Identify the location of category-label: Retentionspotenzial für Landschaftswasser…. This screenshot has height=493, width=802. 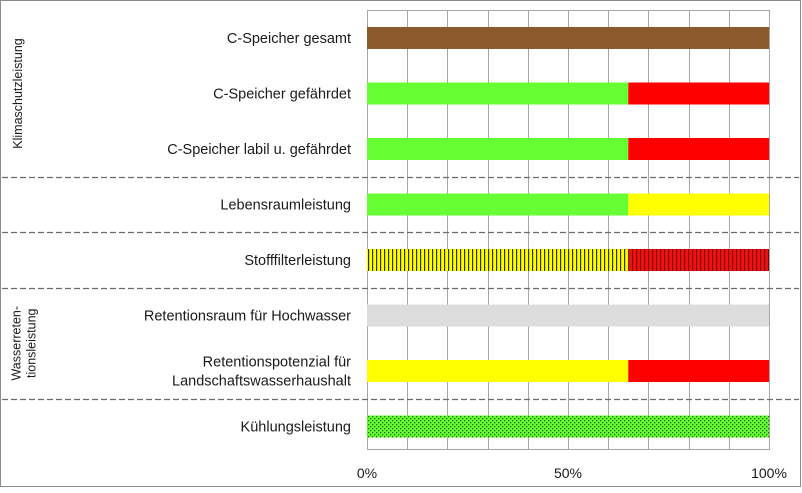
(261, 372).